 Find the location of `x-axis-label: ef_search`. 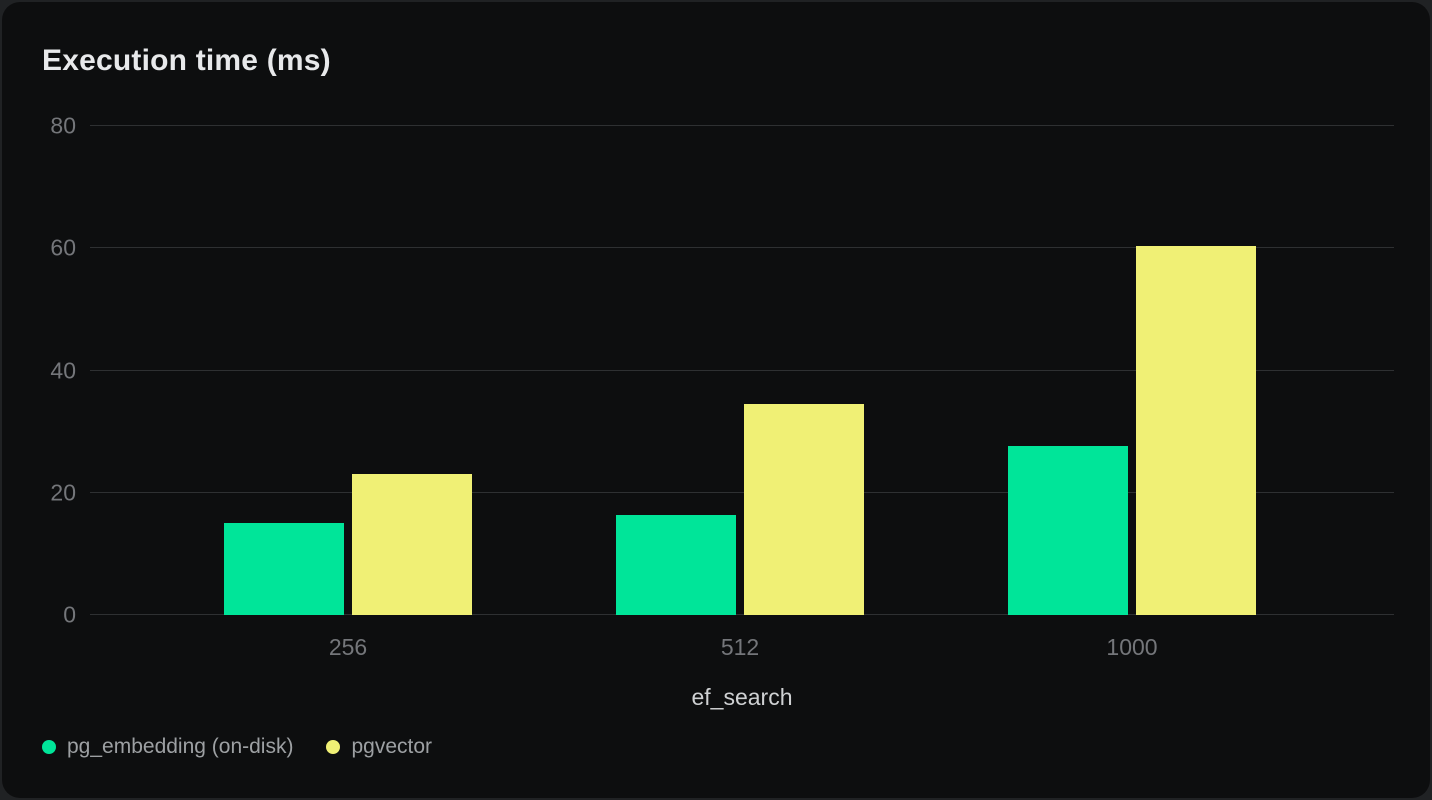

x-axis-label: ef_search is located at coordinates (742, 697).